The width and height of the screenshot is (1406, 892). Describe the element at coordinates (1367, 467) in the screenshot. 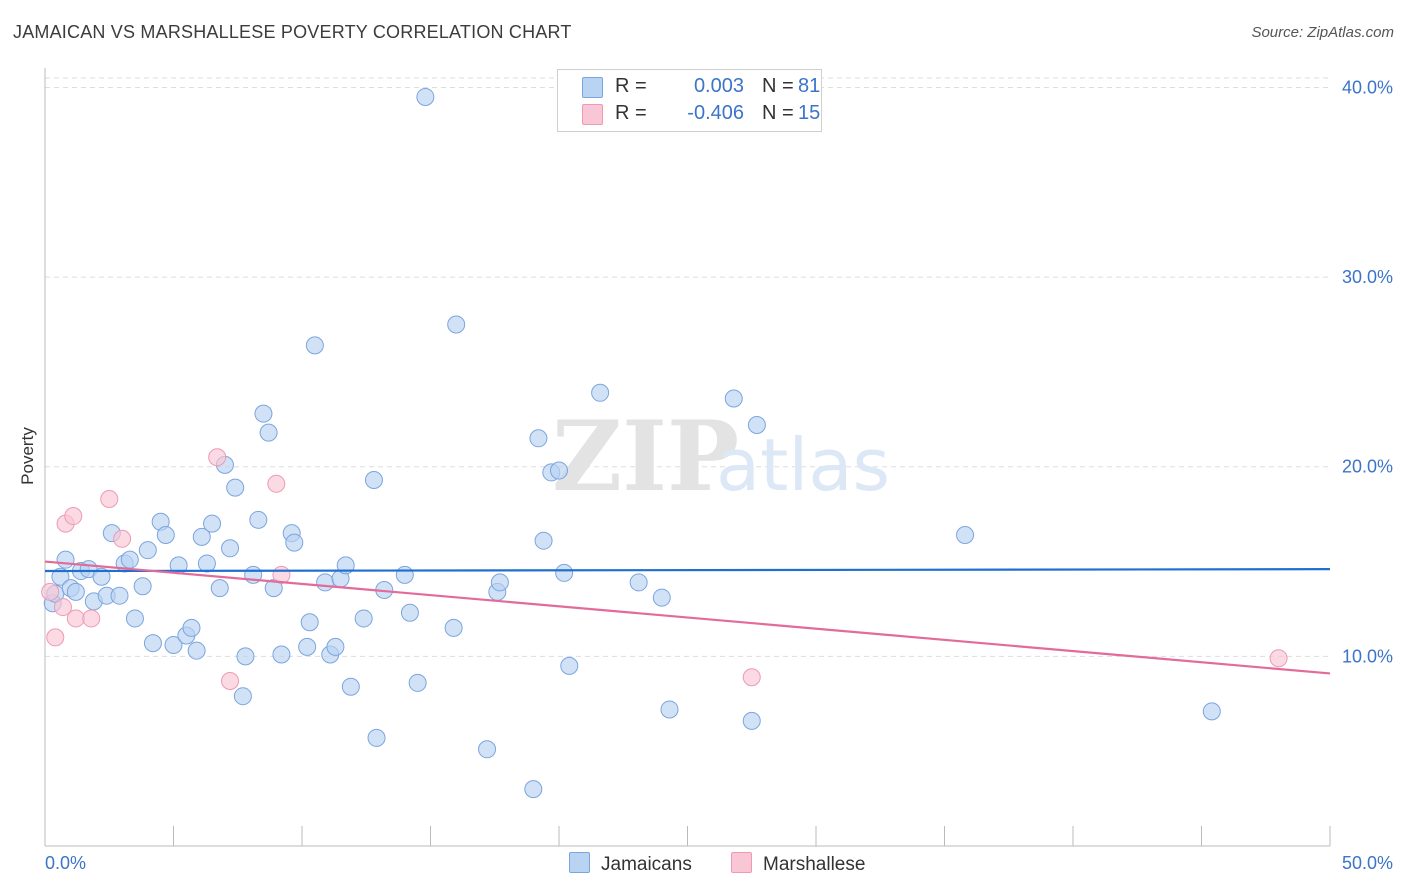

I see `y-tick-label: 20.0%` at that location.